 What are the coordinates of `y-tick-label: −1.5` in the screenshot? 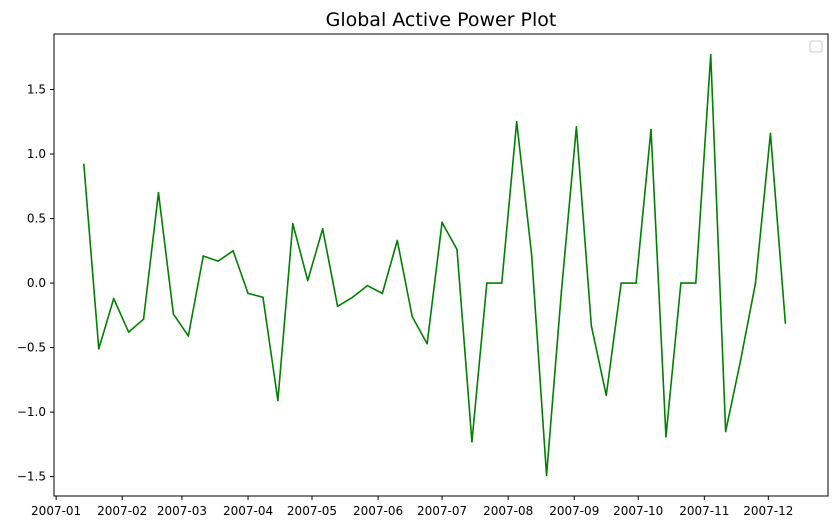 It's located at (31, 477).